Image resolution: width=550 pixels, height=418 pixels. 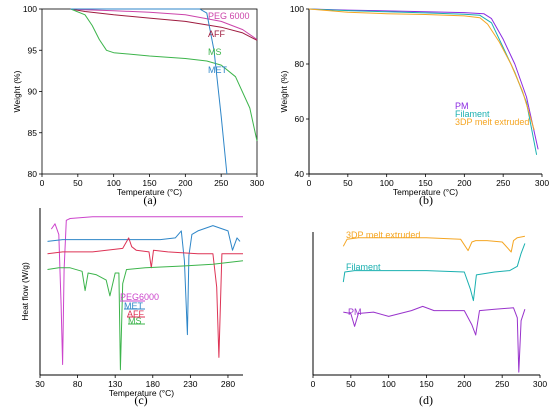 What do you see at coordinates (190, 384) in the screenshot?
I see `x-tick-label: 230` at bounding box center [190, 384].